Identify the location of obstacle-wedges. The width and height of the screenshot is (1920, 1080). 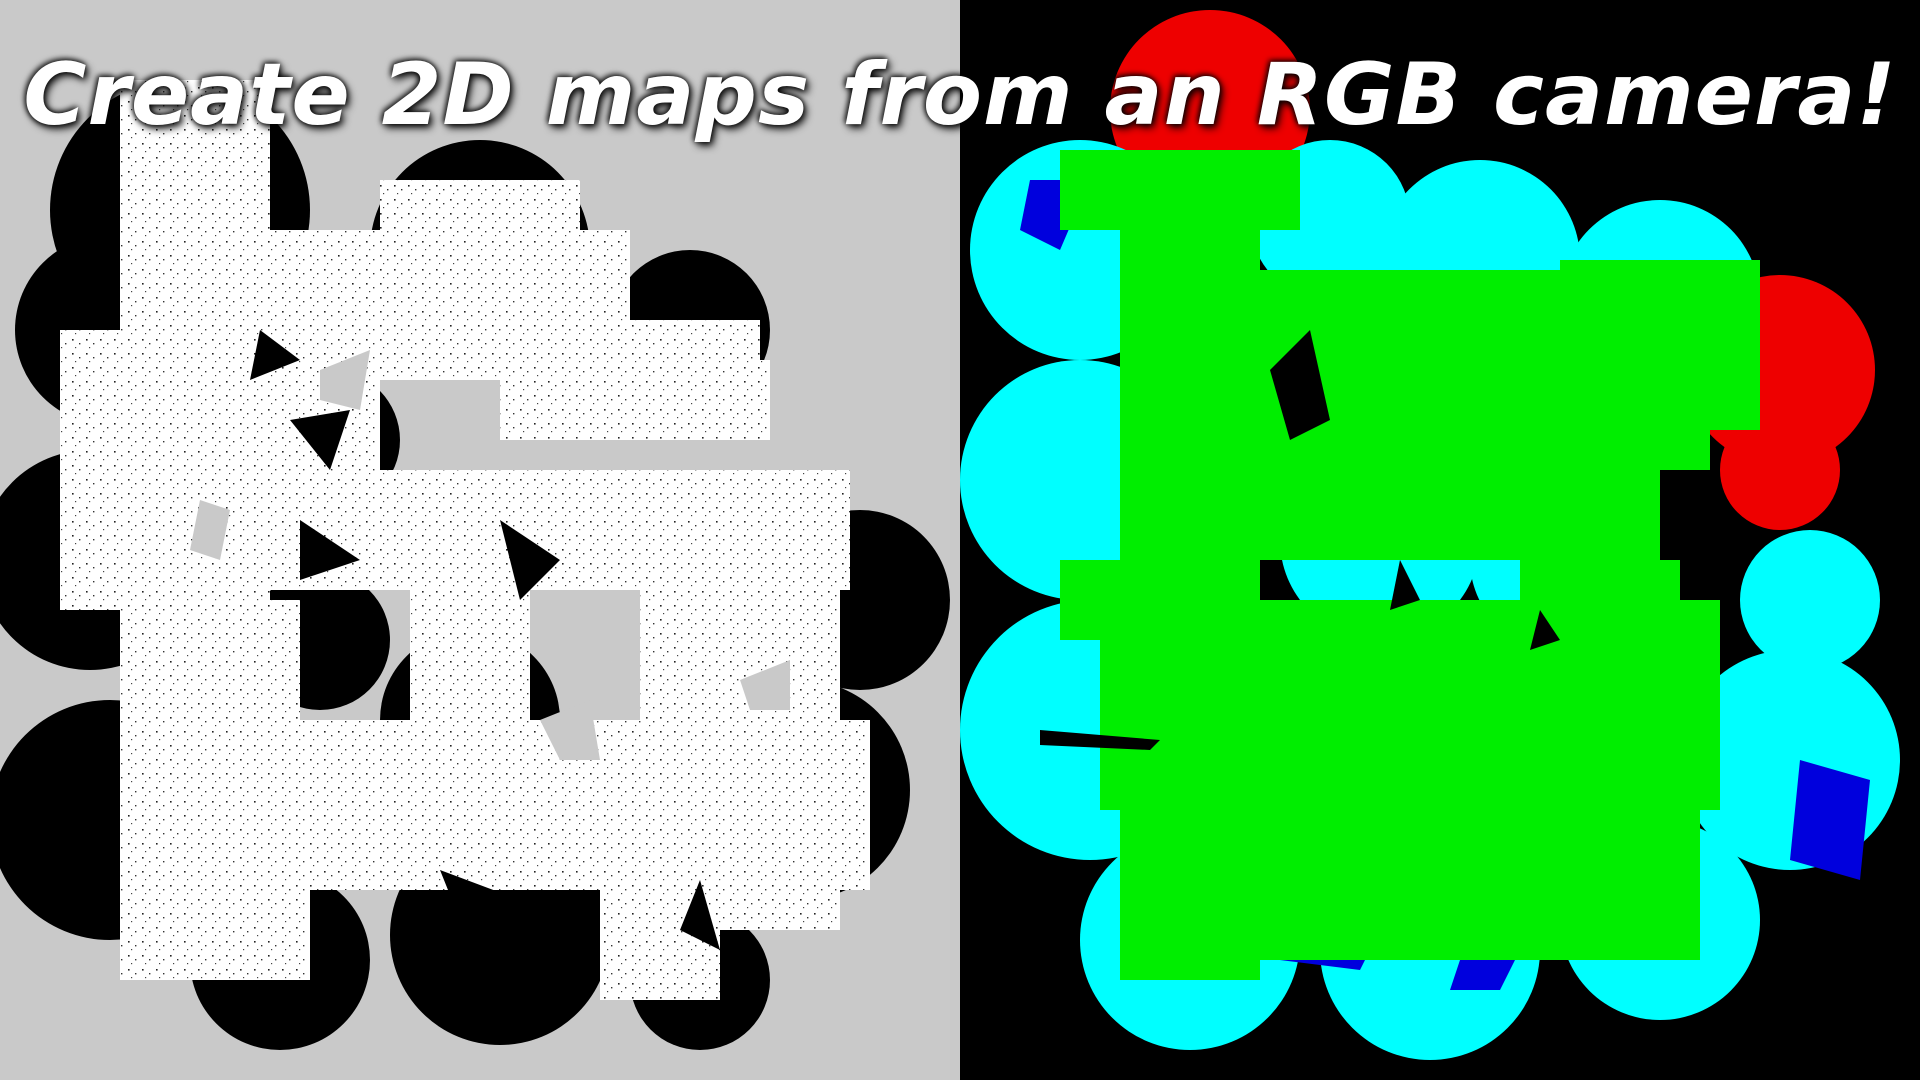
(485, 640).